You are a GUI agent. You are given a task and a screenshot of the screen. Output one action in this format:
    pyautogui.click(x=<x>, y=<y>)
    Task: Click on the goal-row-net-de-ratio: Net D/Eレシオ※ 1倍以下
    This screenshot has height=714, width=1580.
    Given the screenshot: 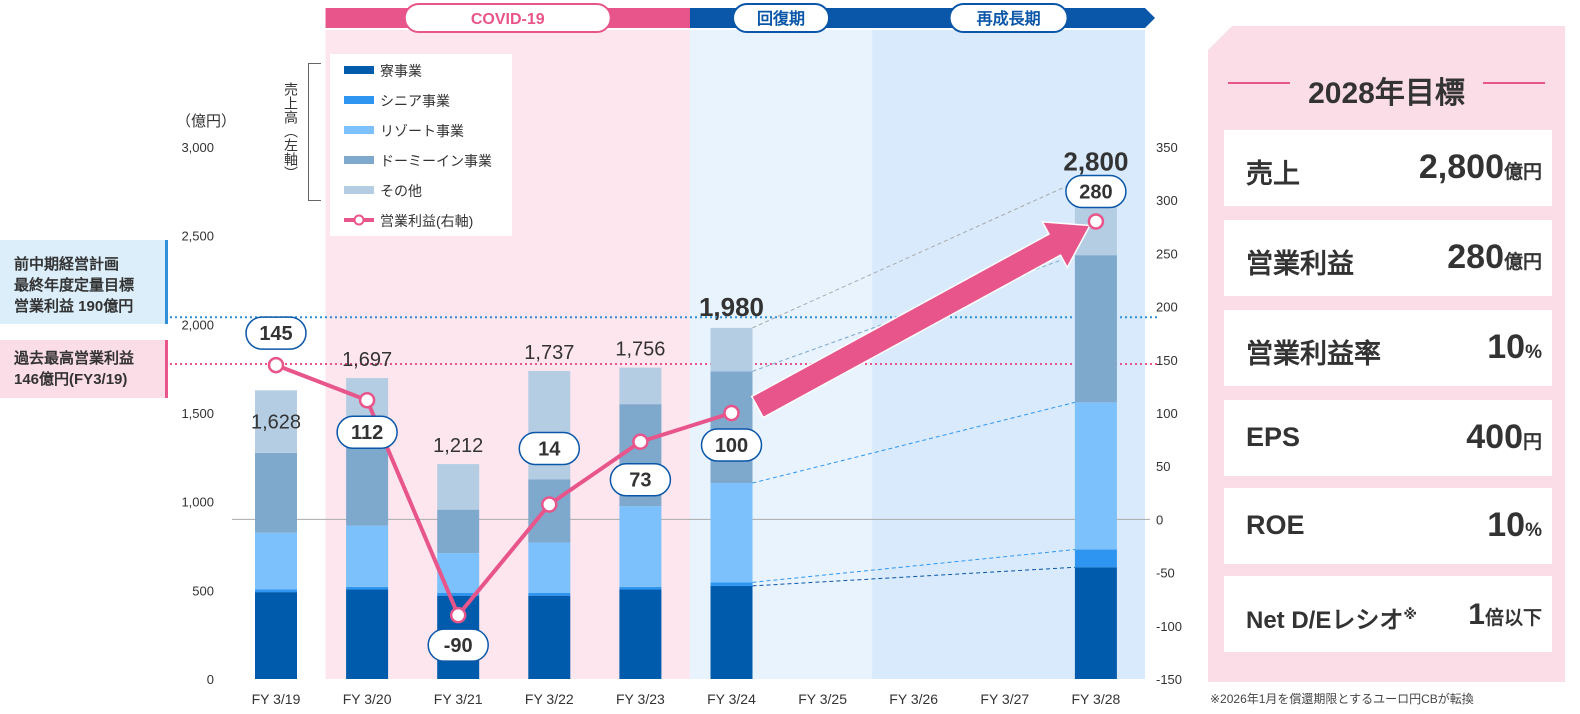 What is the action you would take?
    pyautogui.click(x=1388, y=614)
    